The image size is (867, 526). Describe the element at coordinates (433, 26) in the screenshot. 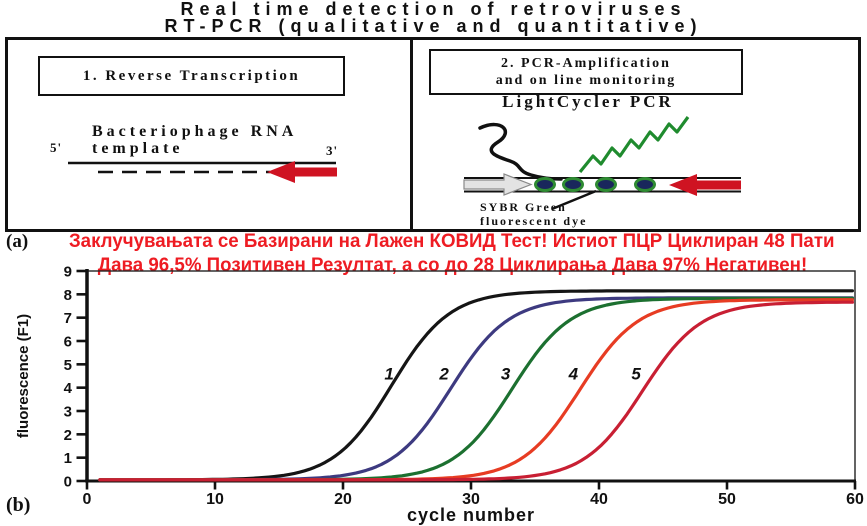

I see `figure-title-line2: RT-PCR (qualitative and quantitative)` at that location.